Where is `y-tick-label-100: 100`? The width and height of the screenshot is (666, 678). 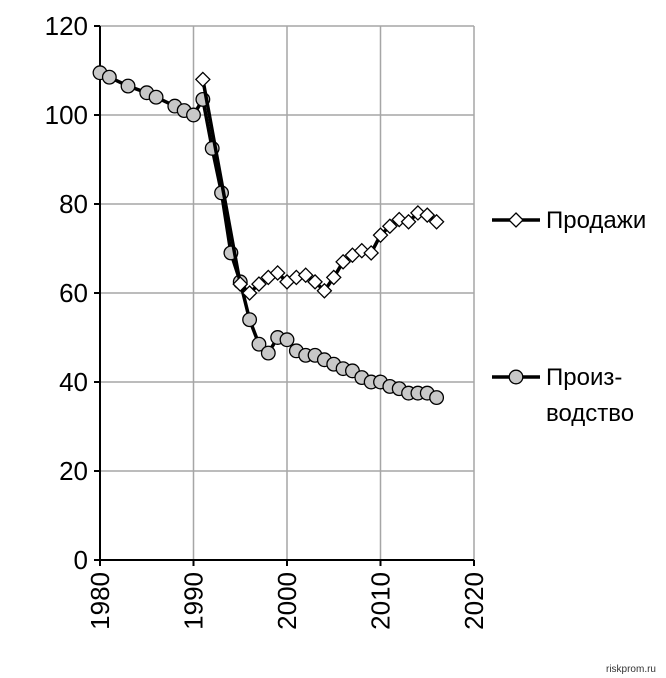 y-tick-label-100: 100 is located at coordinates (66, 115).